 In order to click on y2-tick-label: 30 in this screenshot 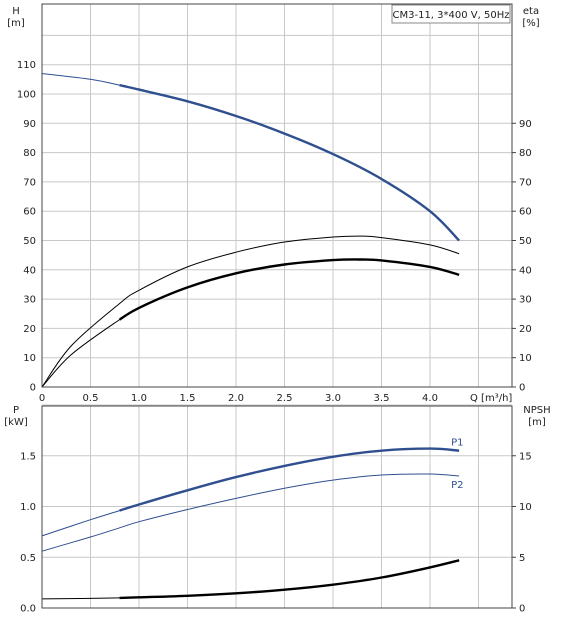, I will do `click(525, 300)`.